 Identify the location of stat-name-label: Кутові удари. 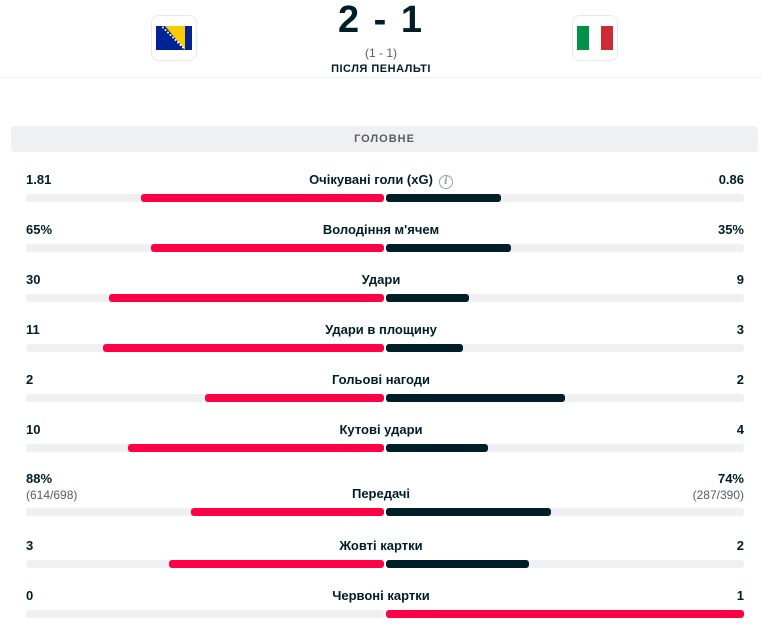
(381, 429).